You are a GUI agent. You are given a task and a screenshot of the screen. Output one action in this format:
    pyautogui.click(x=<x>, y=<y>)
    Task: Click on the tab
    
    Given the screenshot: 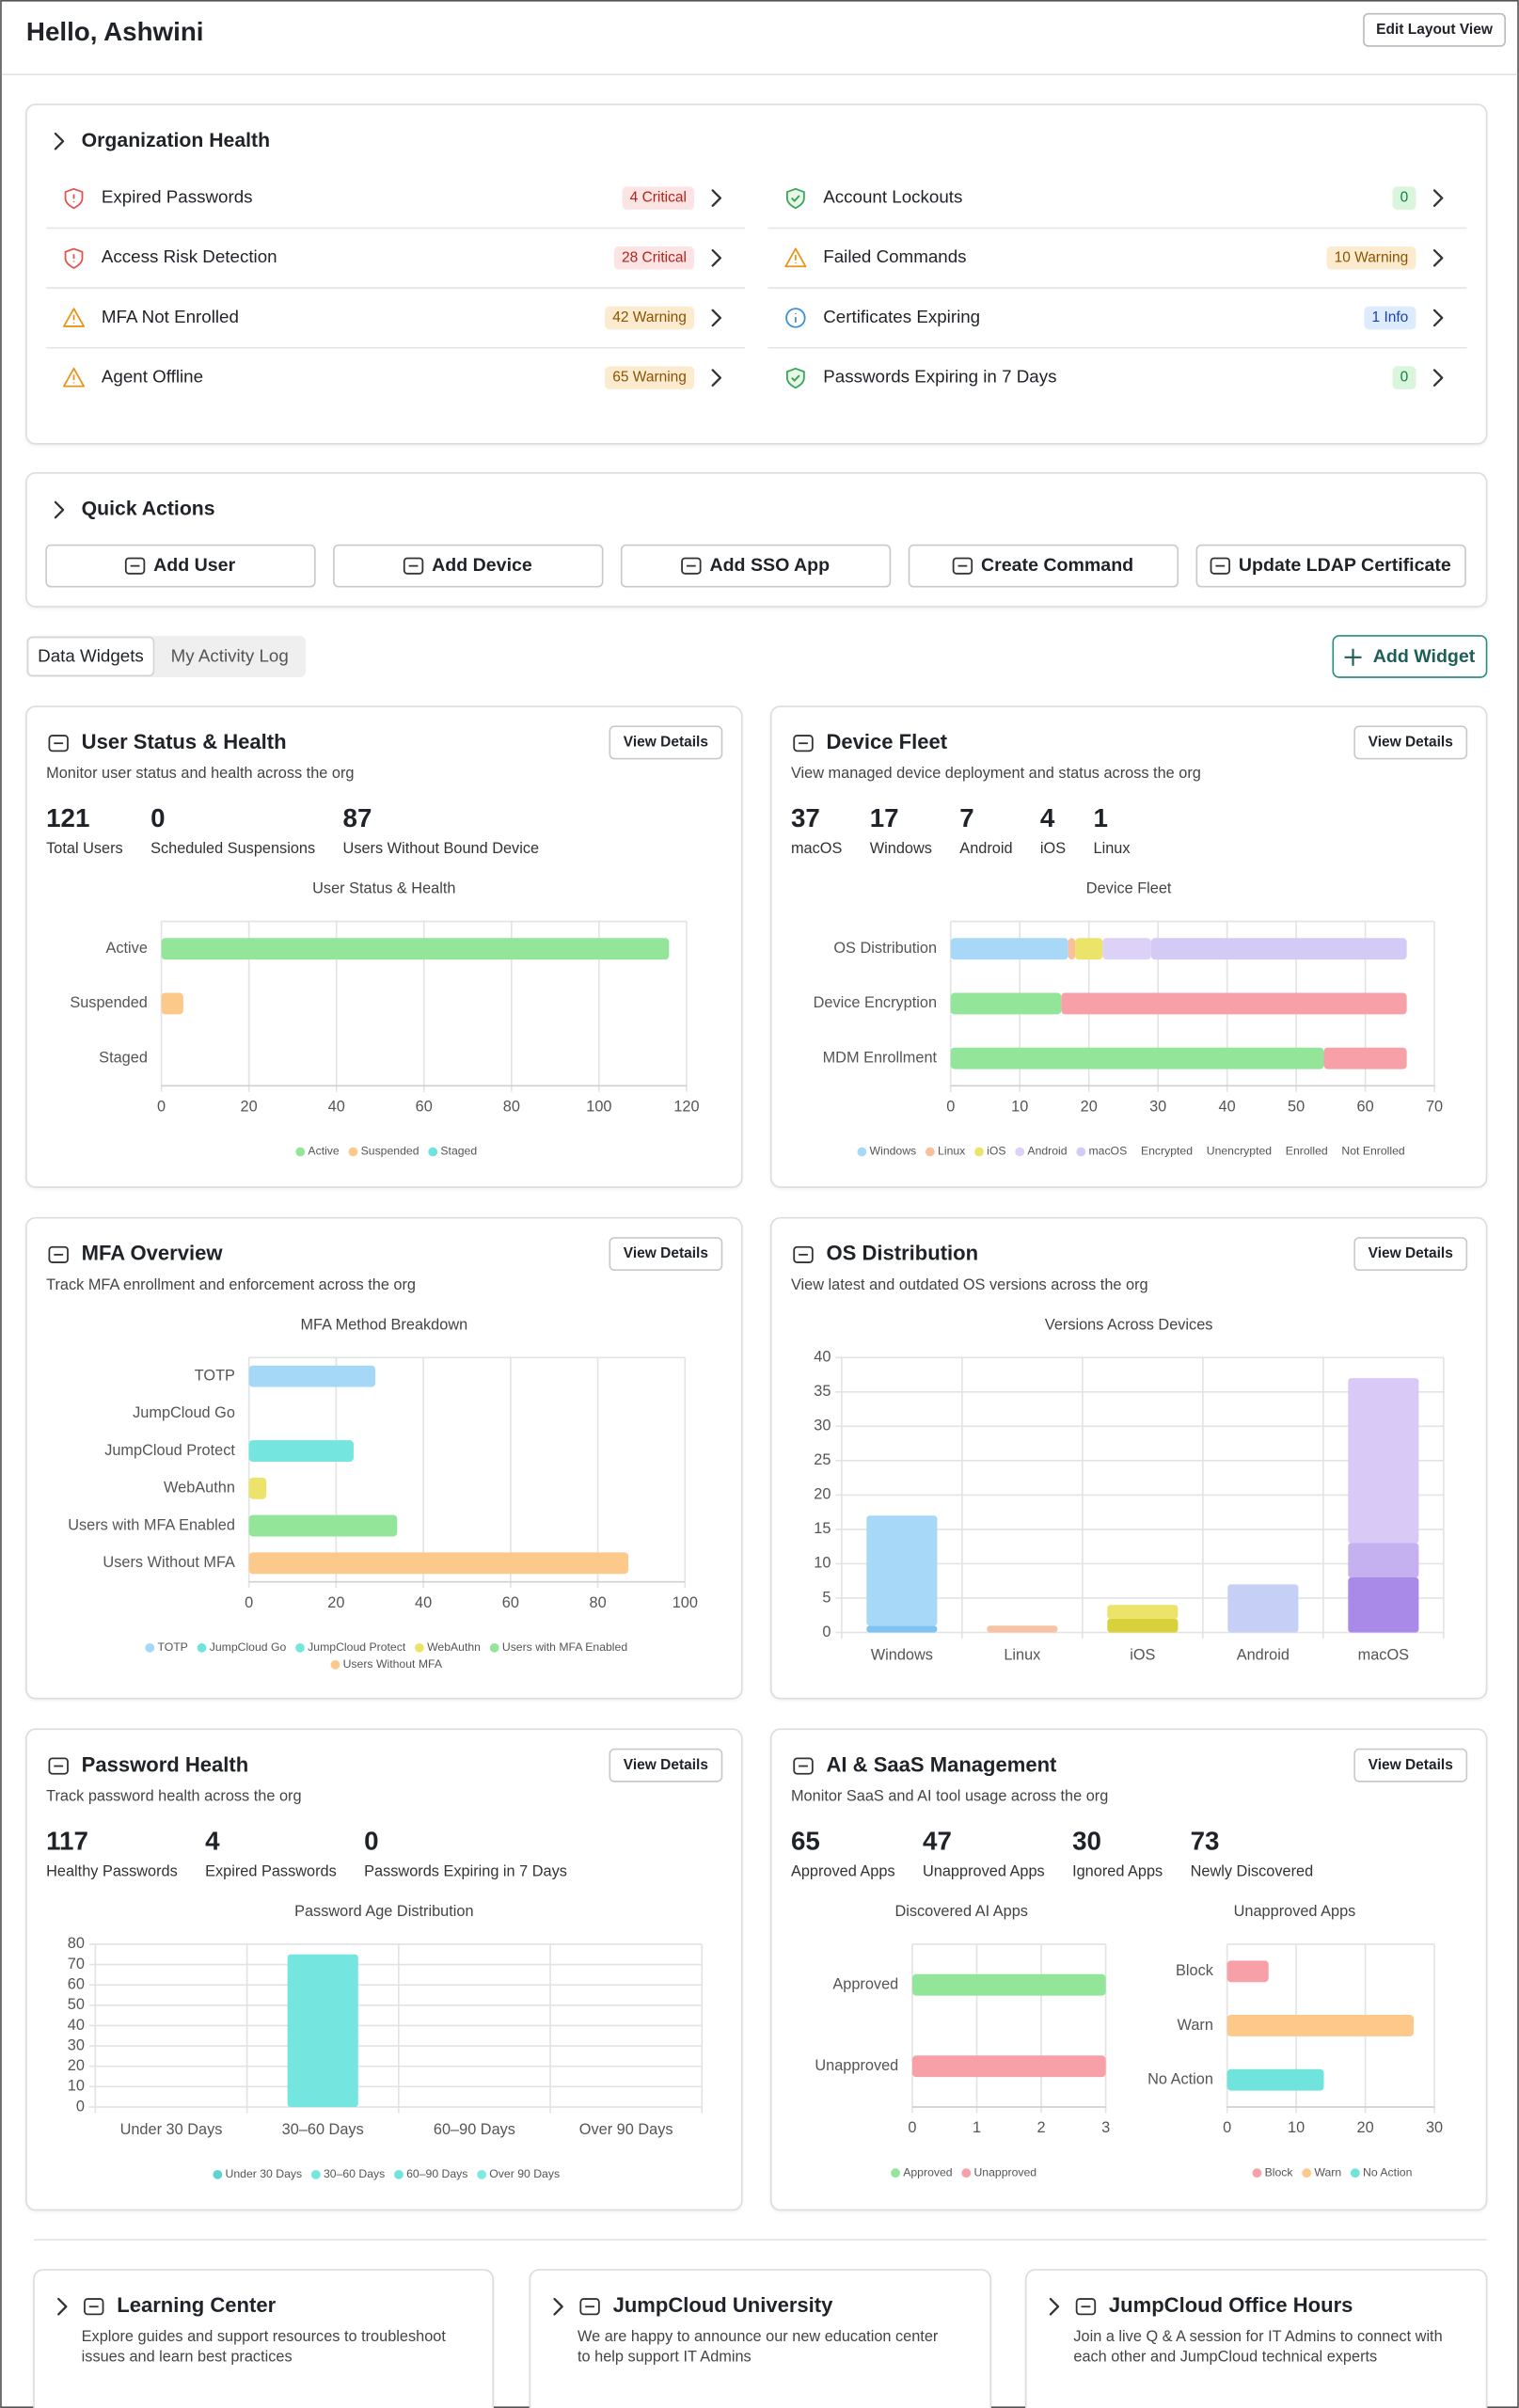 What is the action you would take?
    pyautogui.click(x=90, y=656)
    